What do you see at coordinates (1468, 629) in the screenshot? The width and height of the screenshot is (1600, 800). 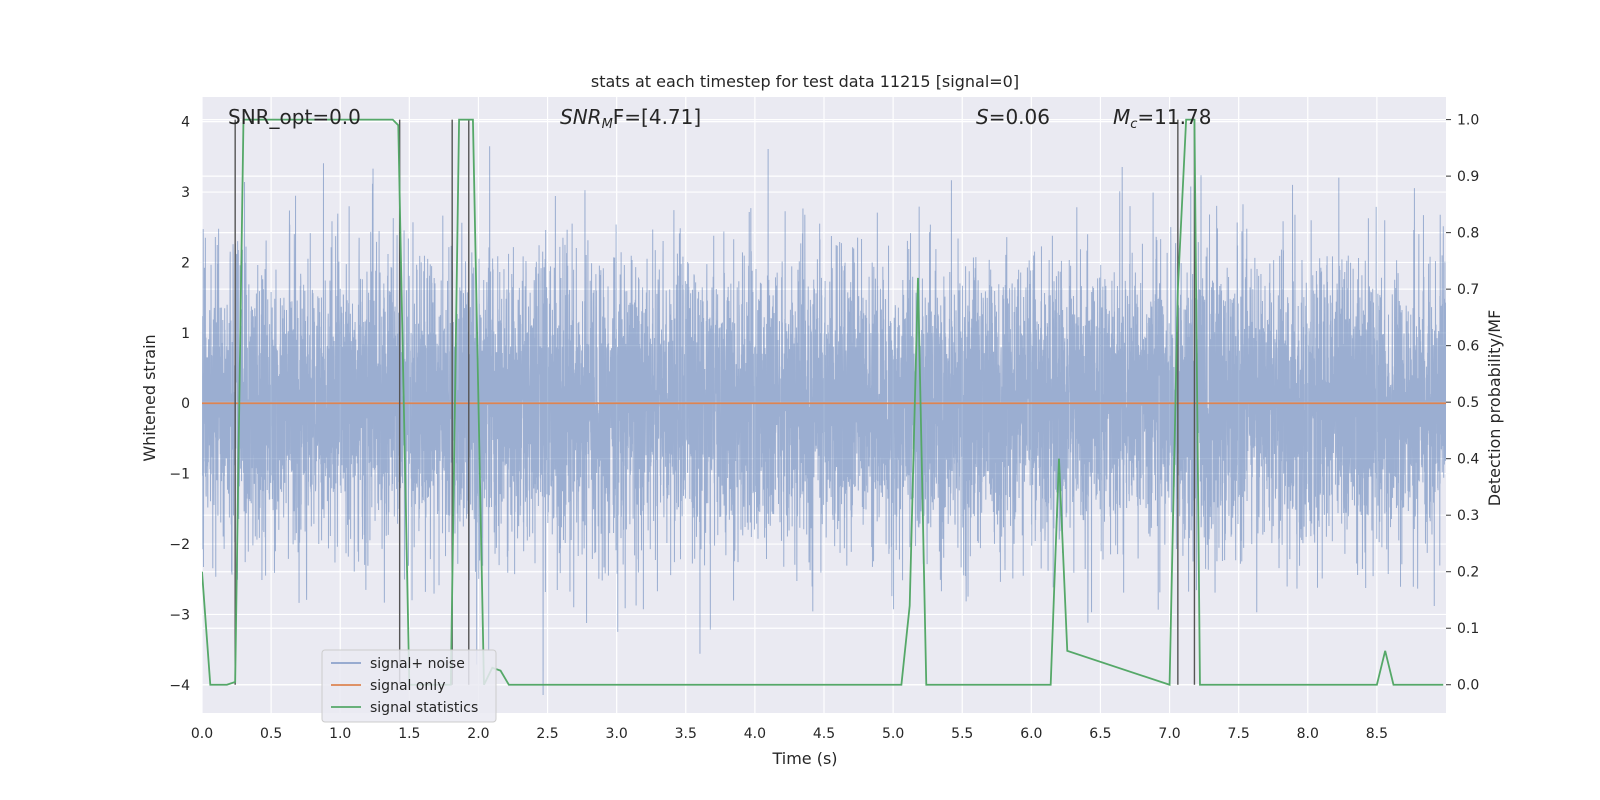 I see `y-tick-label-right: 0.1` at bounding box center [1468, 629].